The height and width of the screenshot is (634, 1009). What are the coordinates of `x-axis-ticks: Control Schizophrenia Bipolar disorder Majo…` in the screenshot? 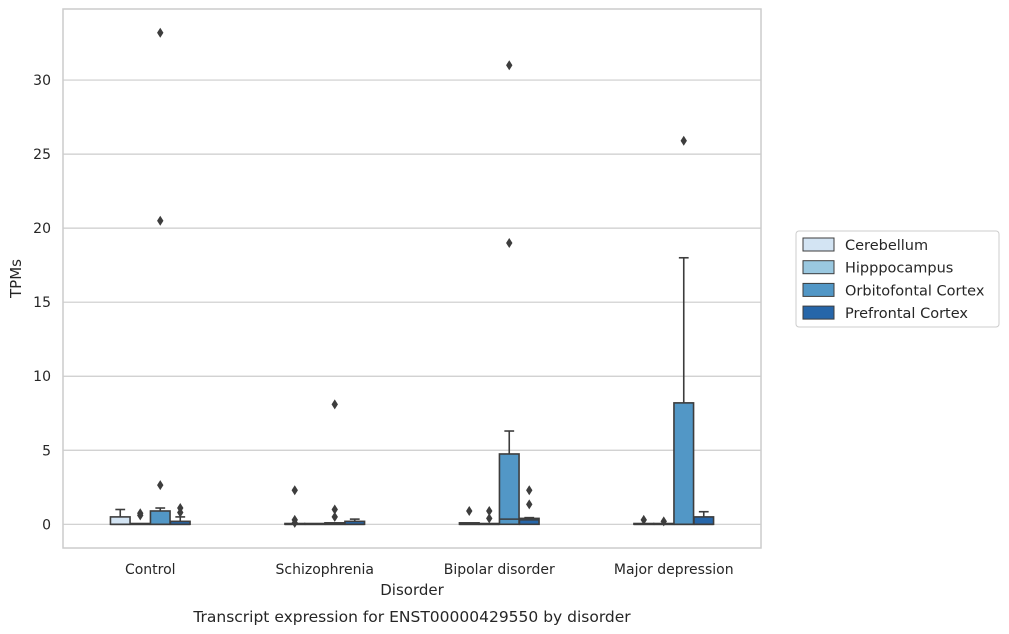 It's located at (429, 570).